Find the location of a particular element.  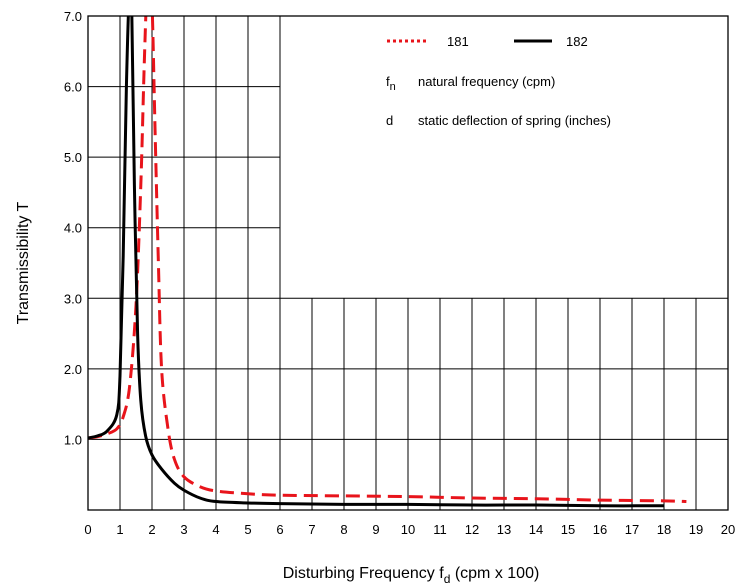

y-tick-label: 7.0 is located at coordinates (73, 16).